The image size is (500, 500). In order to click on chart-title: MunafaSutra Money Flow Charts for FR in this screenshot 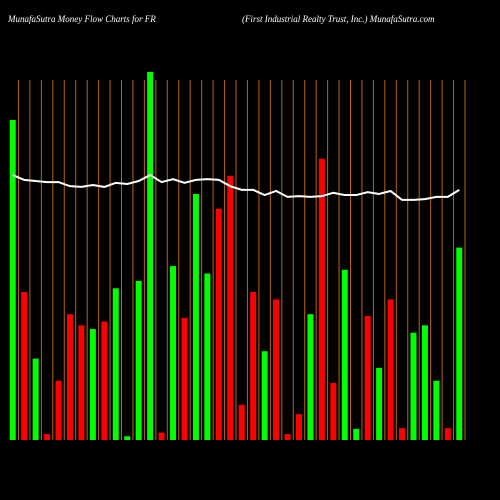, I will do `click(81, 19)`.